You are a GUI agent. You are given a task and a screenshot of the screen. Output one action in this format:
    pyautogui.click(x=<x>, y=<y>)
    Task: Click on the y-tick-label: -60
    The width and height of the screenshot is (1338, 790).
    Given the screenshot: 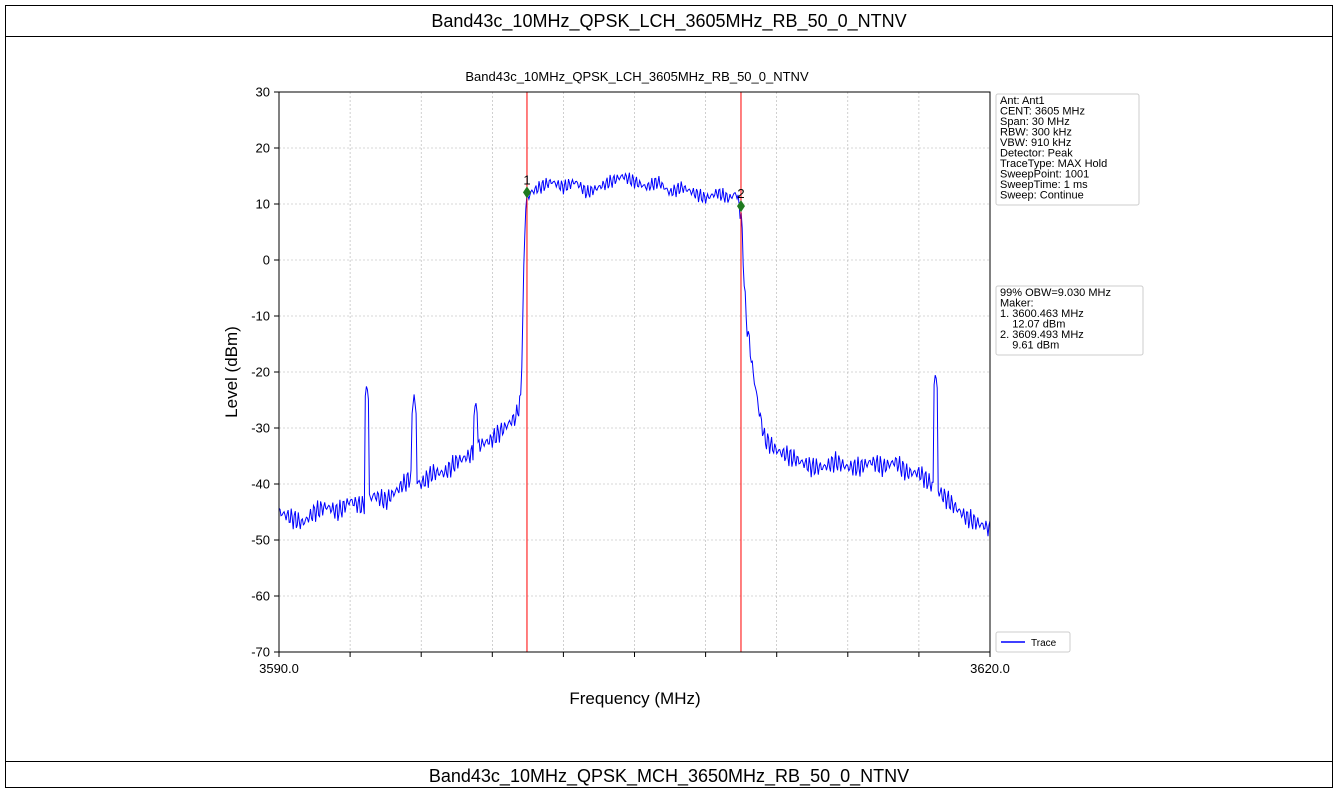 What is the action you would take?
    pyautogui.click(x=260, y=596)
    